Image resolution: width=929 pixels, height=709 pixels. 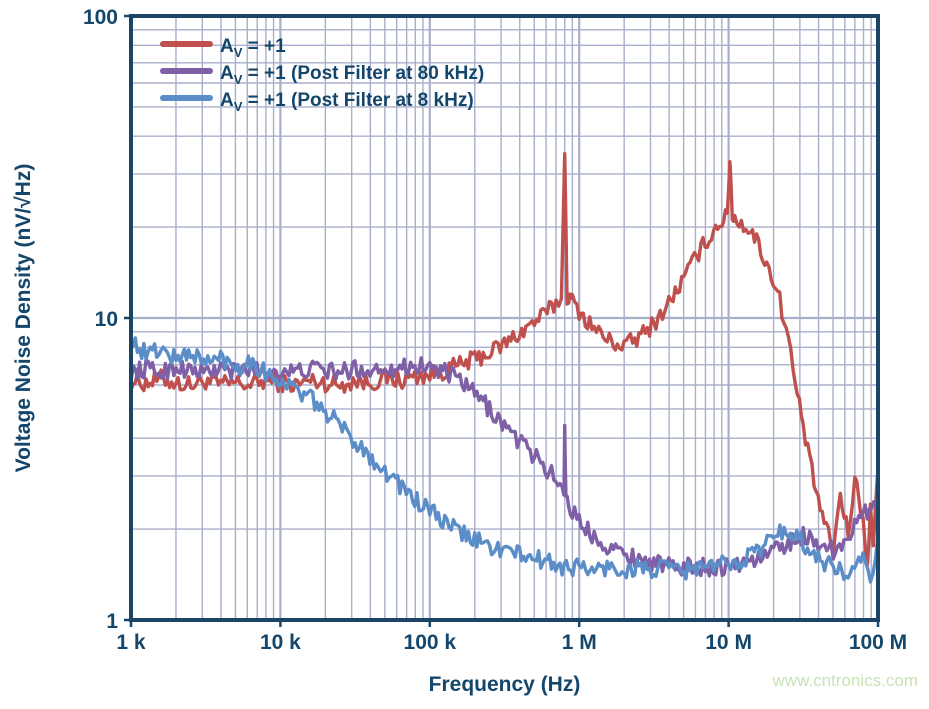 I want to click on x-tick-label: 1 k, so click(x=131, y=642).